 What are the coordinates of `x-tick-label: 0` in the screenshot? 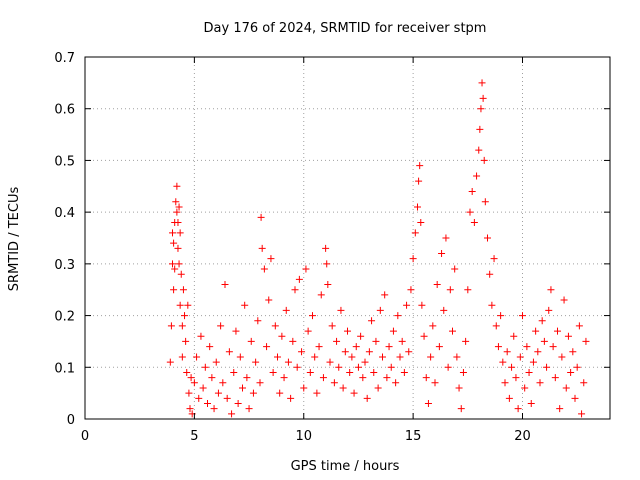 It's located at (85, 436).